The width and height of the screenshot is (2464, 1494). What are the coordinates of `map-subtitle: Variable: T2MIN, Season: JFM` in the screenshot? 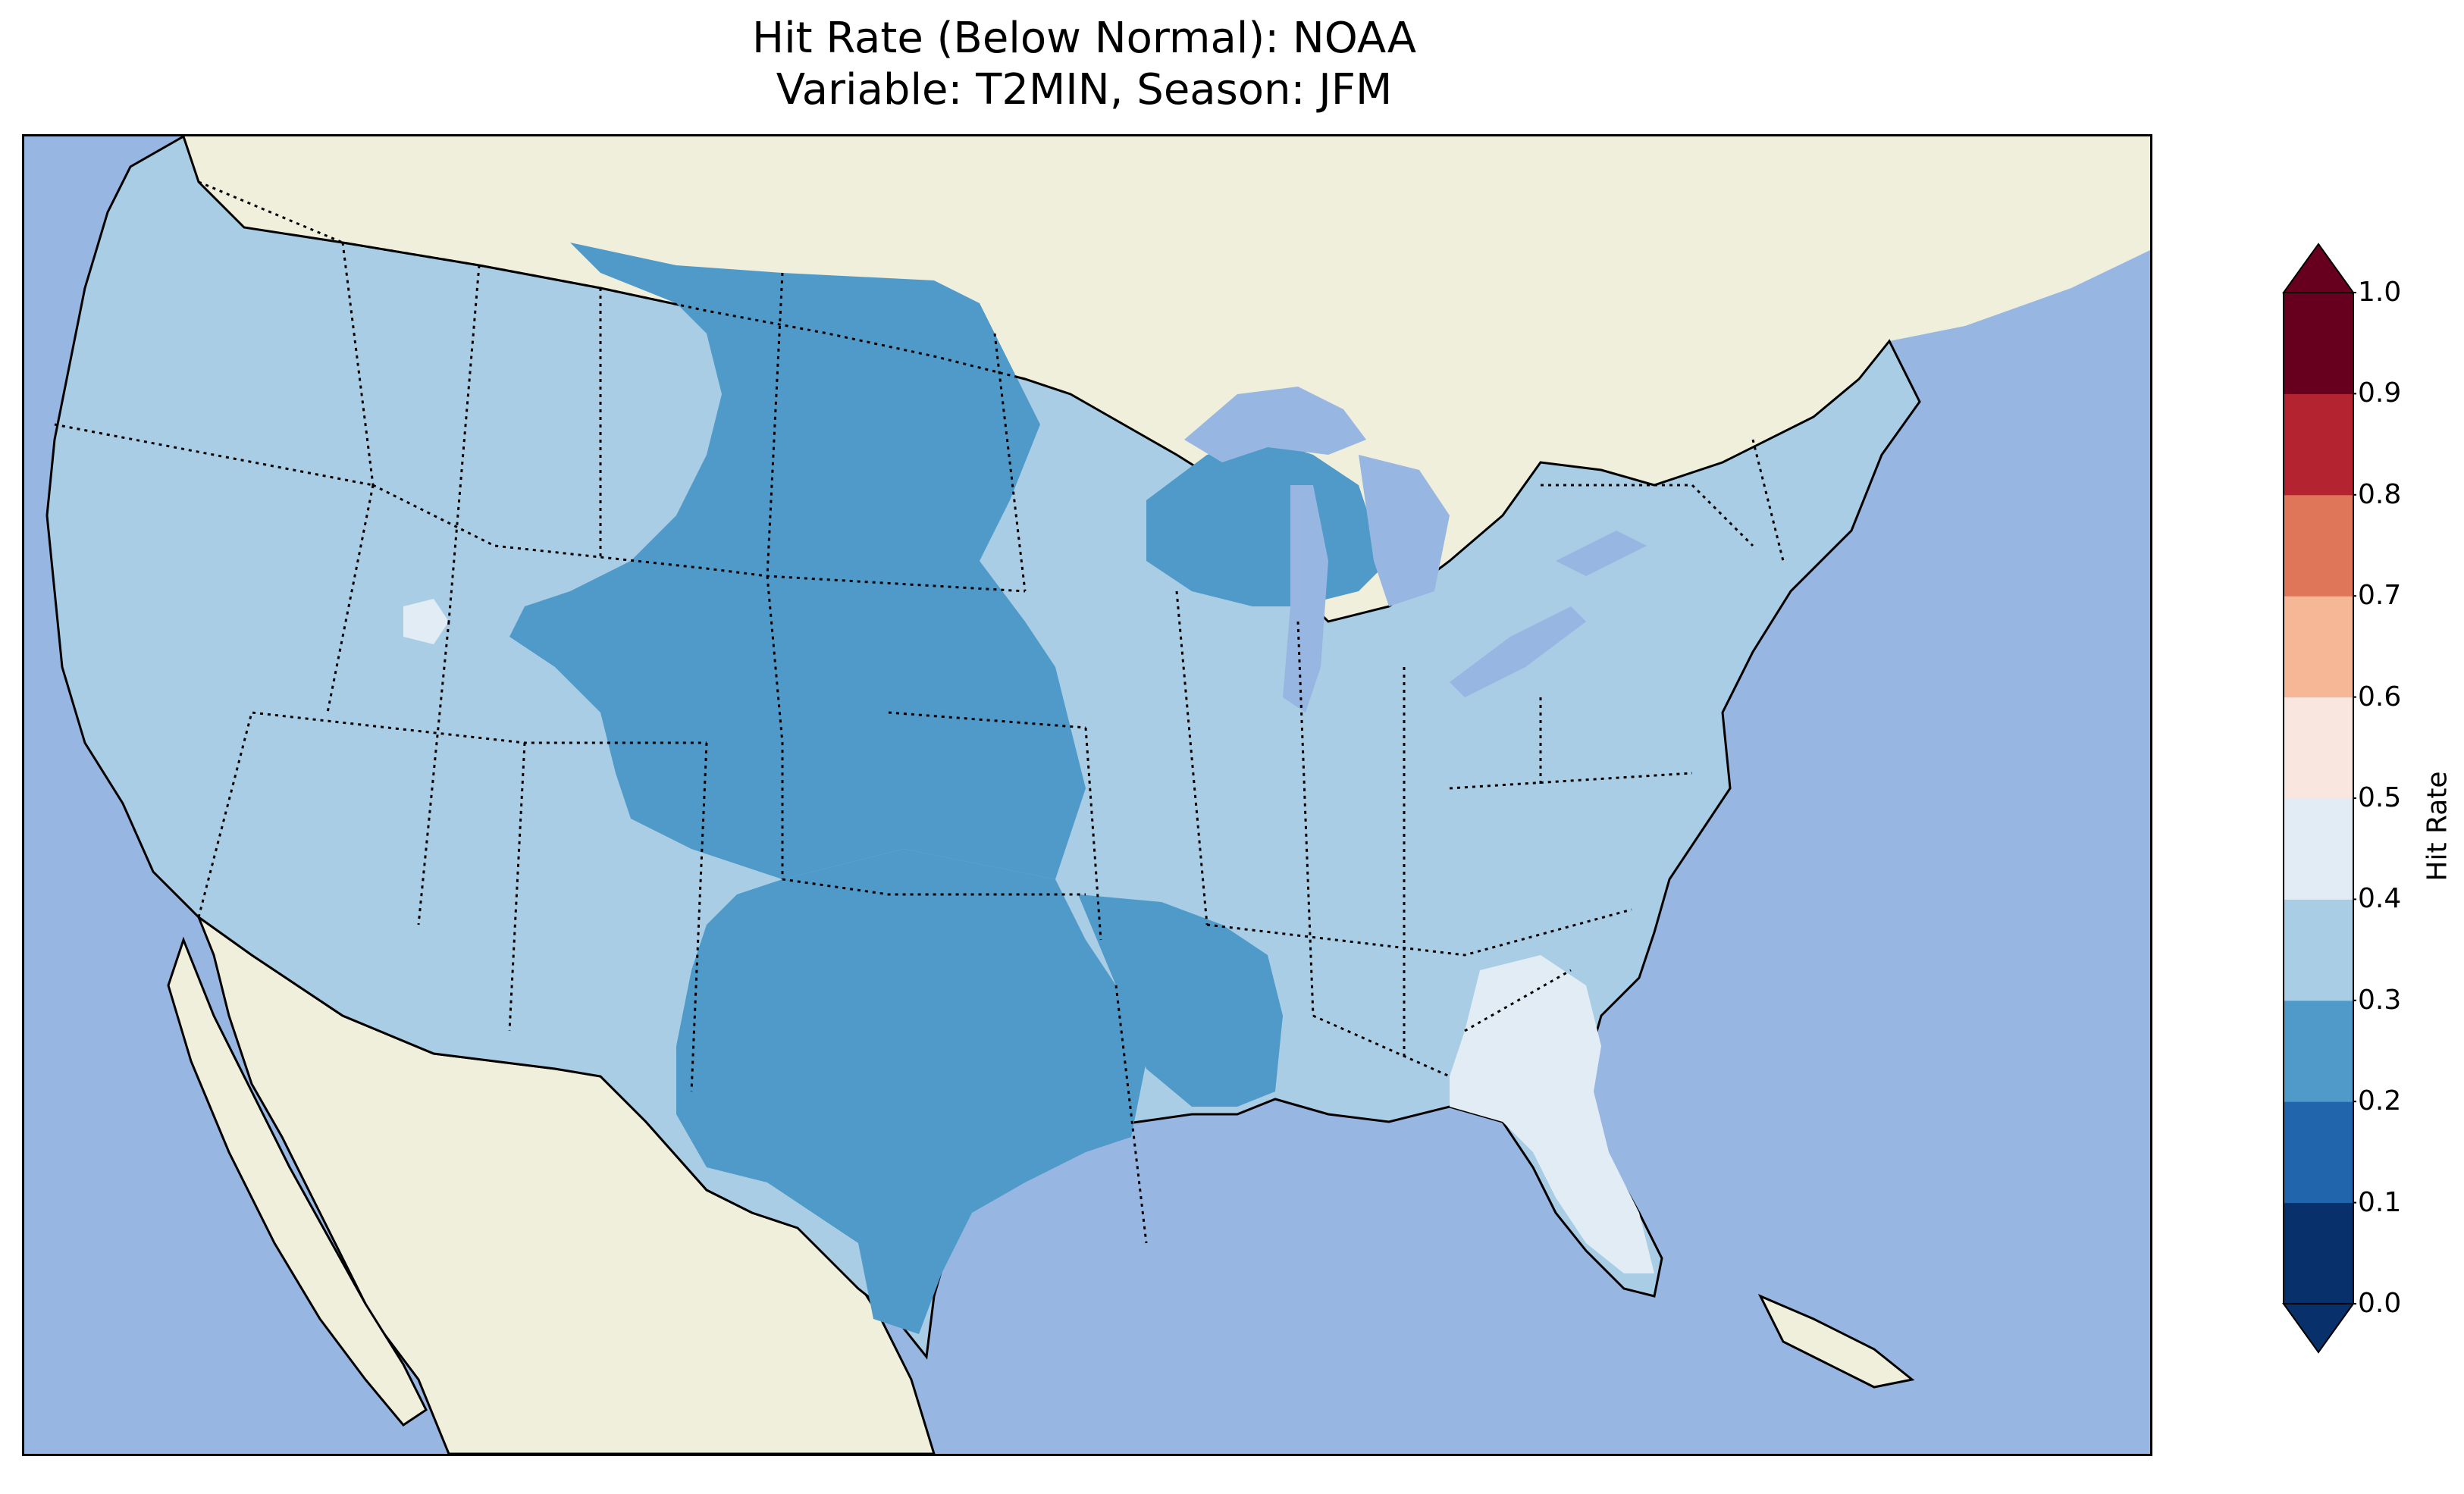 It's located at (1084, 89).